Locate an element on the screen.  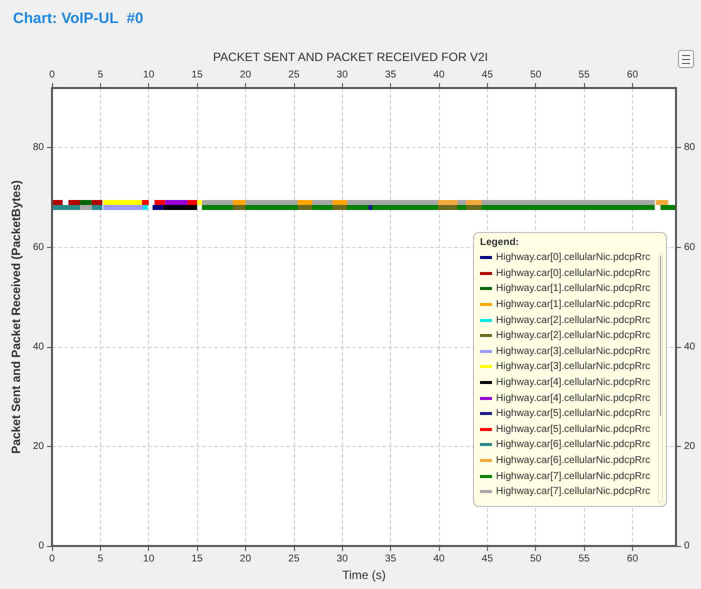
y2-tick-label: 80 is located at coordinates (690, 148).